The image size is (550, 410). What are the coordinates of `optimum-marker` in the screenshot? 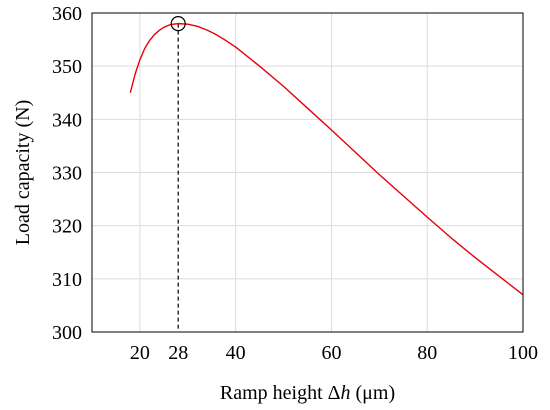 It's located at (178, 24).